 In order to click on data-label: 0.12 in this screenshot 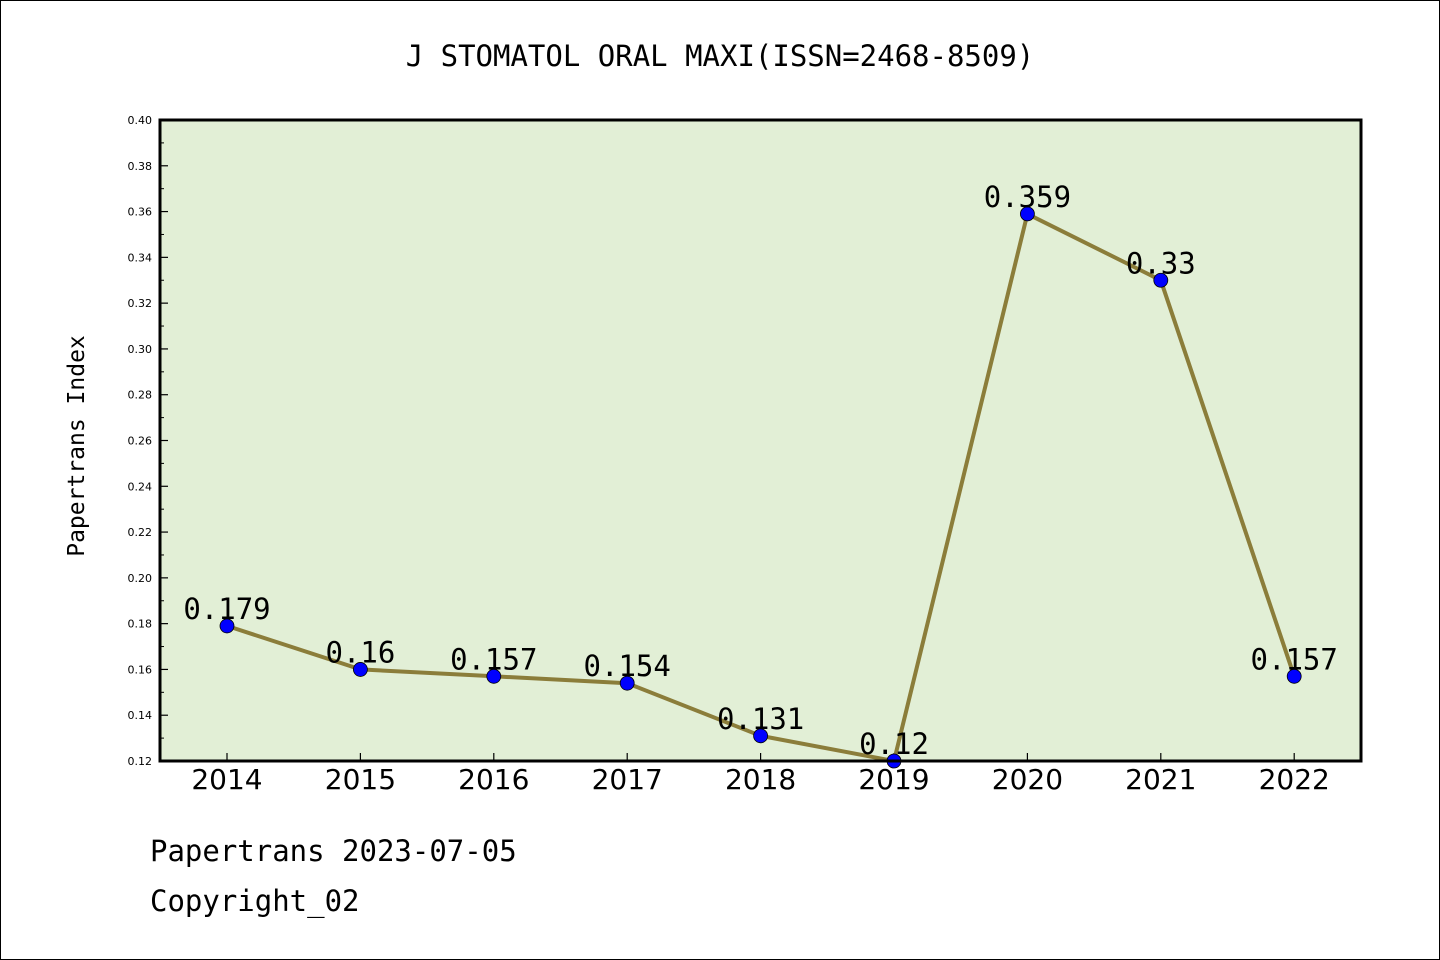, I will do `click(894, 744)`.